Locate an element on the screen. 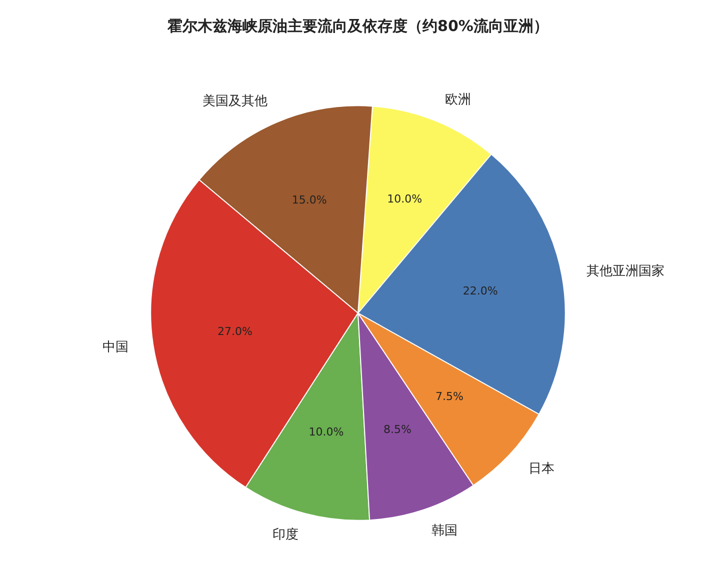 The image size is (721, 585). slice-label: 欧洲 is located at coordinates (457, 100).